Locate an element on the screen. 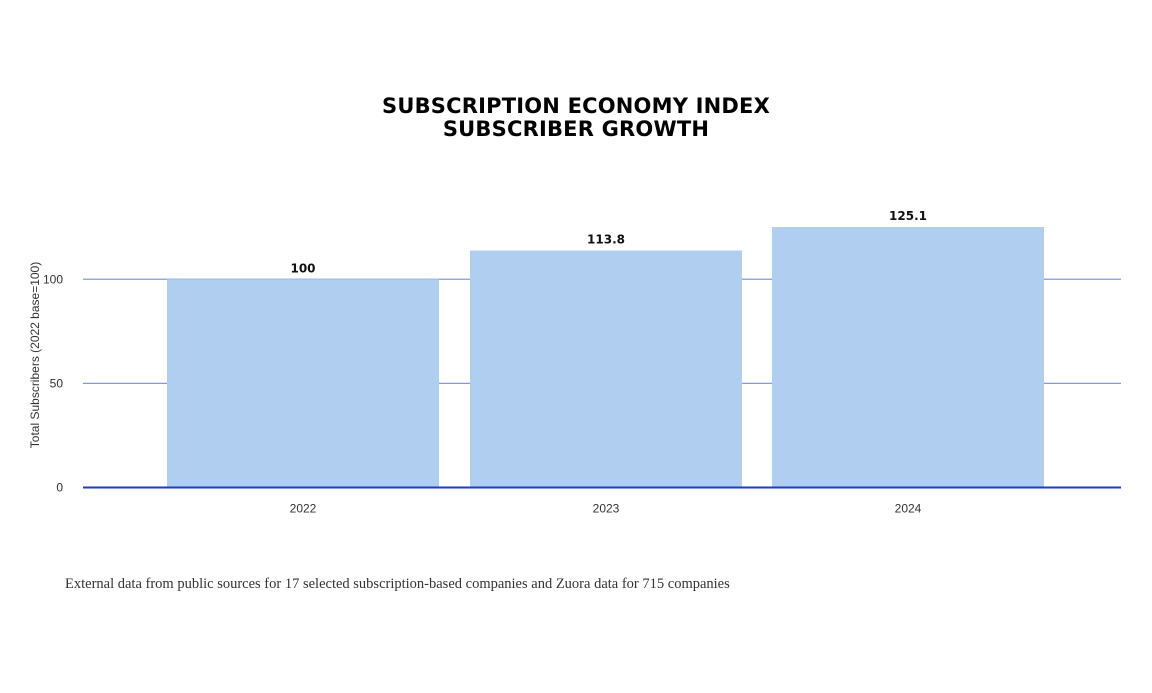 Image resolution: width=1152 pixels, height=693 pixels. y-tick-label: 0 is located at coordinates (59, 488).